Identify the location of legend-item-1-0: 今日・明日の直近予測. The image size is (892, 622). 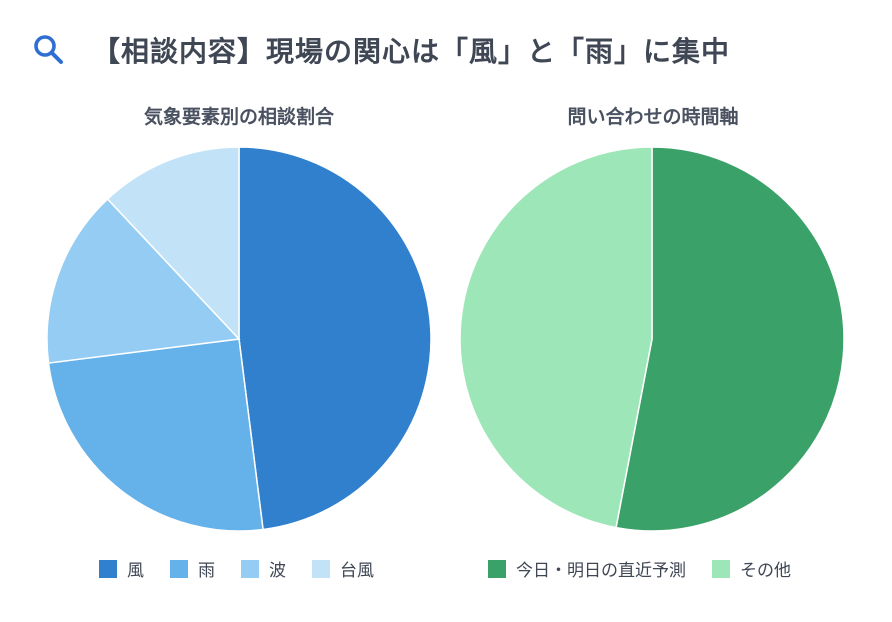
(587, 568).